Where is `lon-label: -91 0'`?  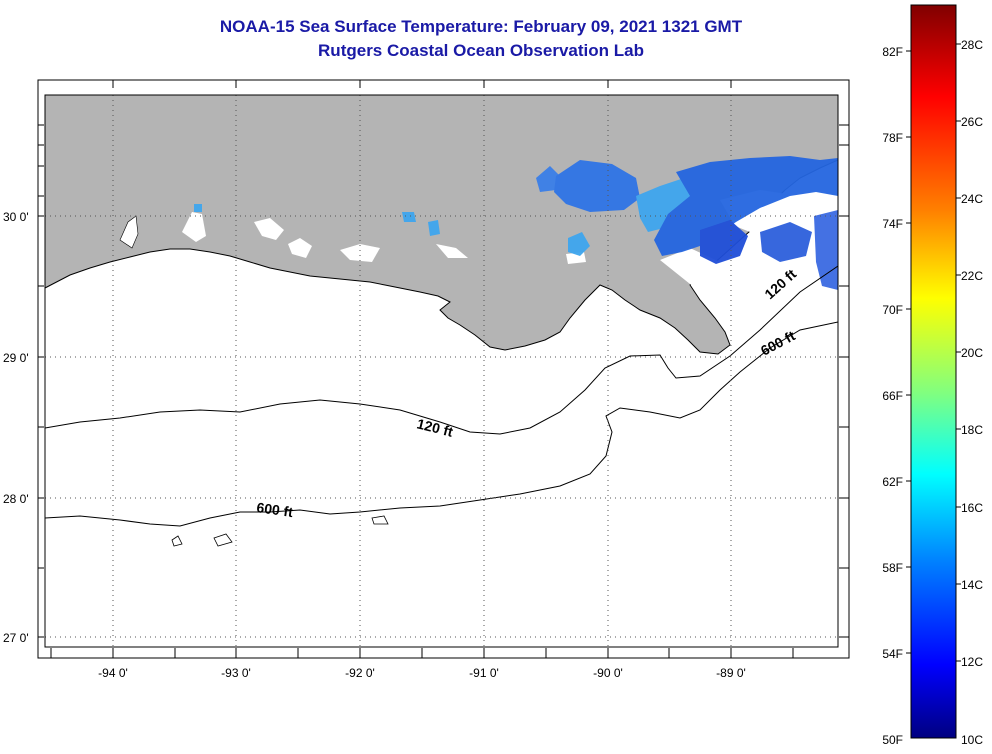
lon-label: -91 0' is located at coordinates (484, 673).